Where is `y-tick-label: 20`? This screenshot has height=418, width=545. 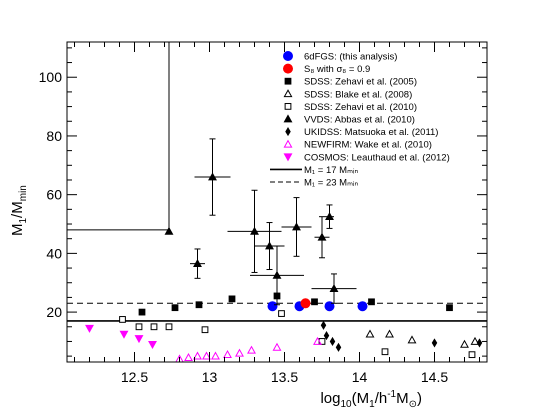 y-tick-label: 20 is located at coordinates (54, 312).